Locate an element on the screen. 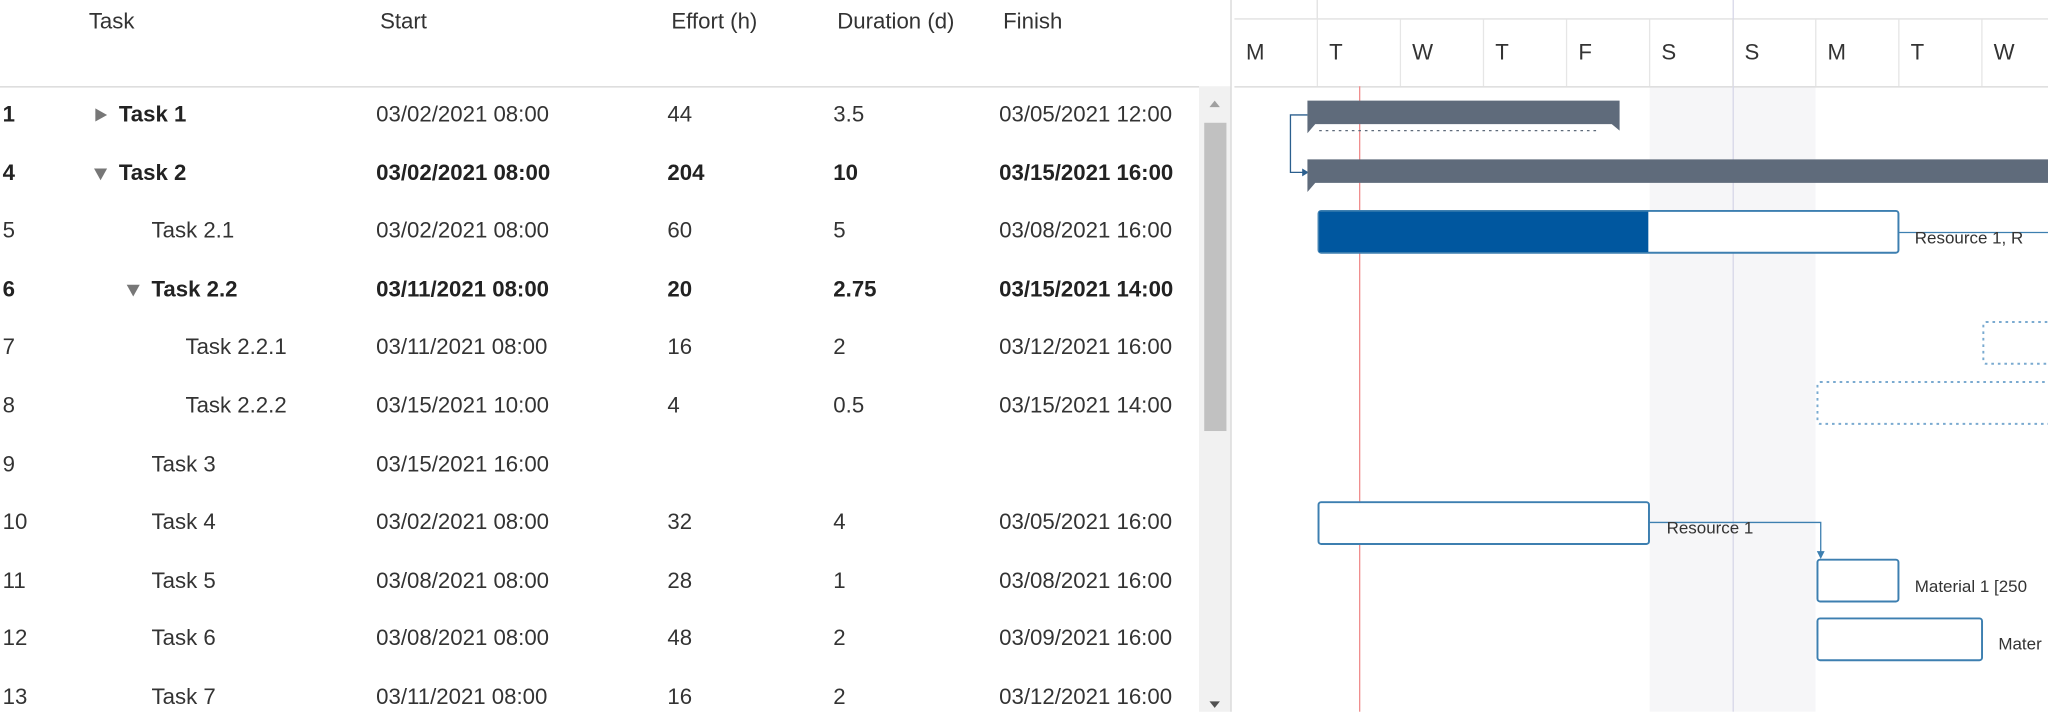  row-id: 8 is located at coordinates (8, 405).